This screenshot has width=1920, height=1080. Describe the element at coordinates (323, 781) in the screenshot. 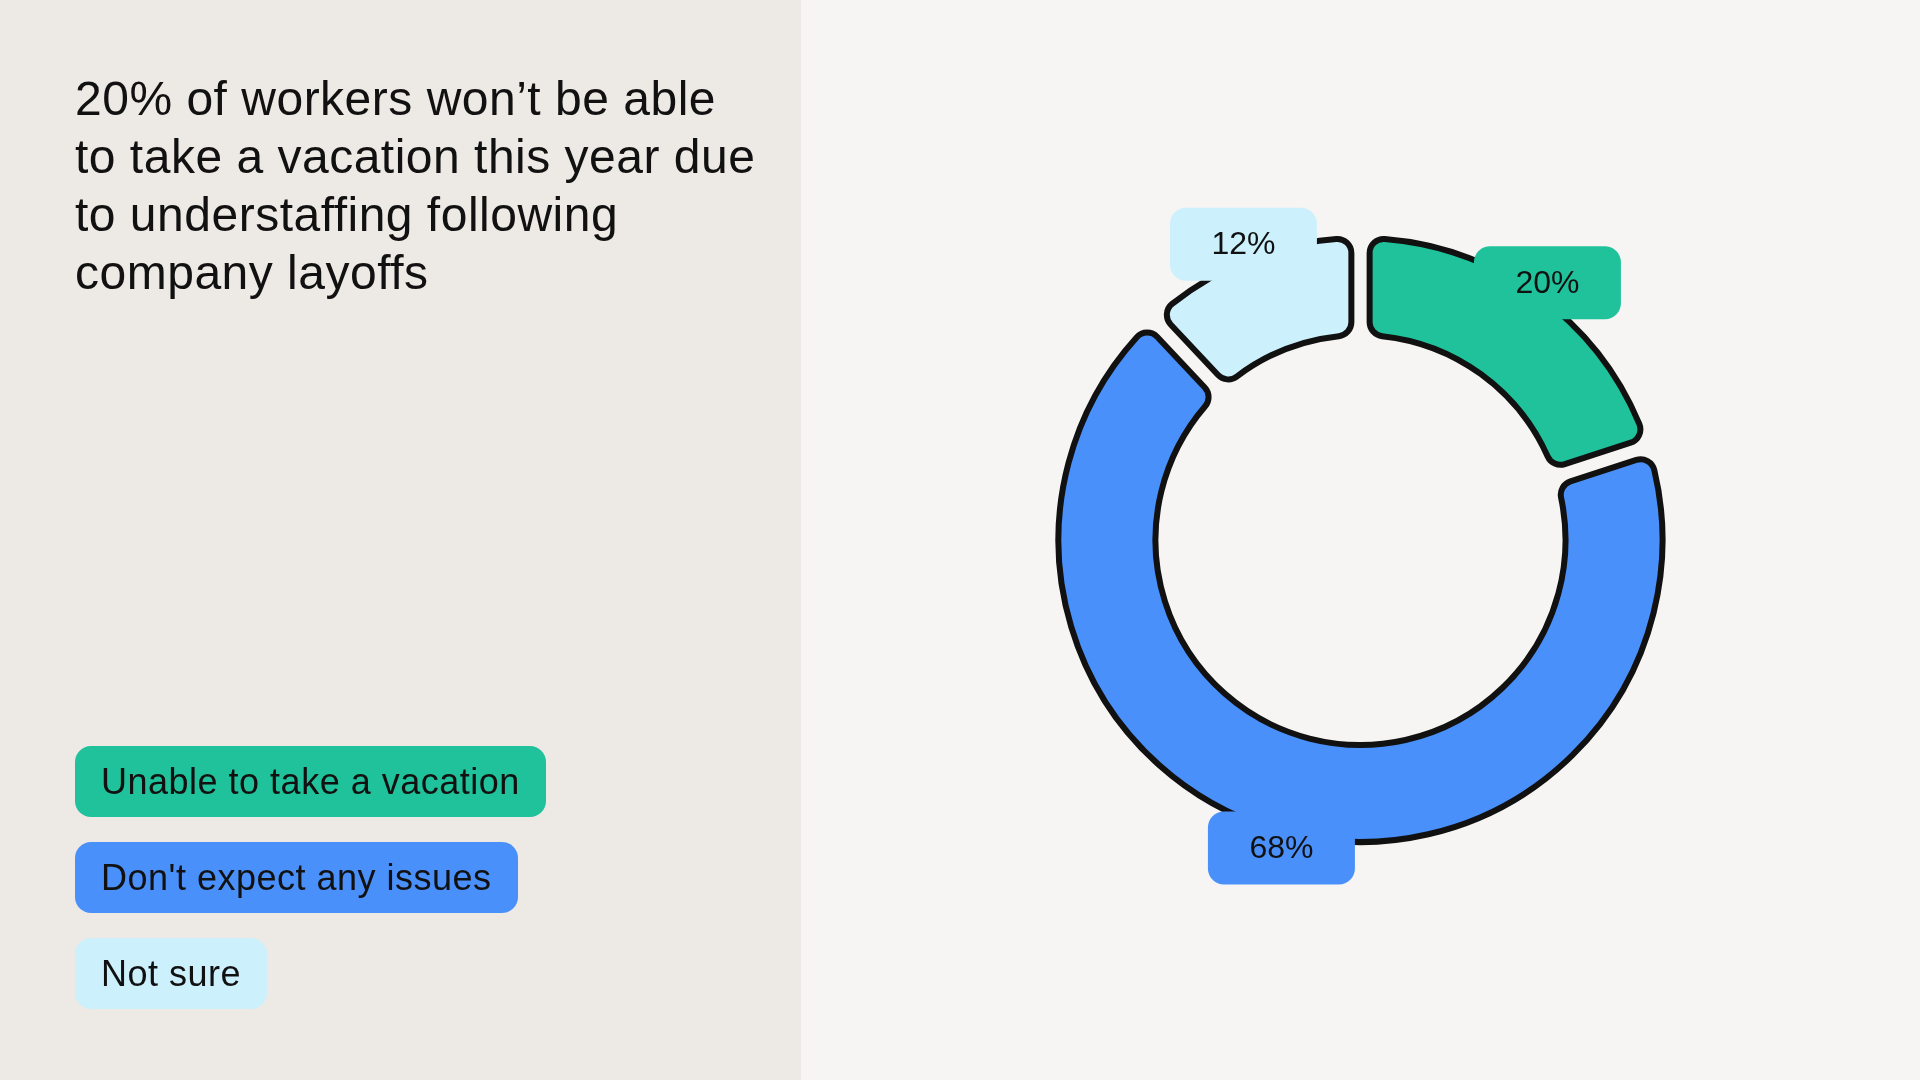

I see `legend-label: Unable to take a vacation` at that location.